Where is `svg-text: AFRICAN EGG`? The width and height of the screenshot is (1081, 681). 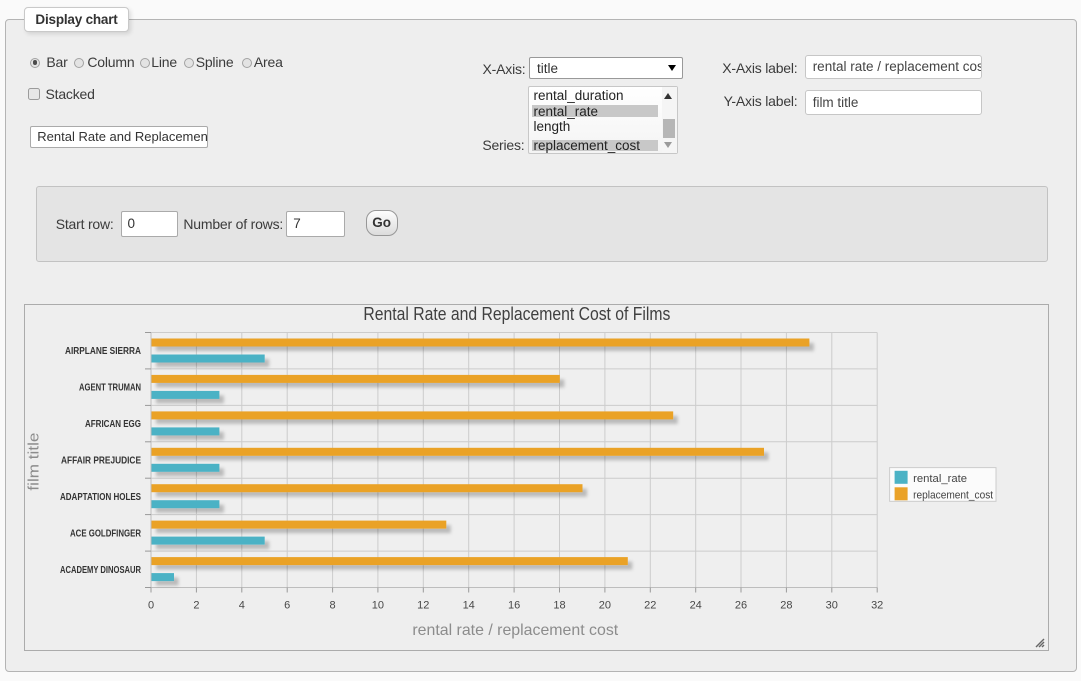
svg-text: AFRICAN EGG is located at coordinates (113, 424).